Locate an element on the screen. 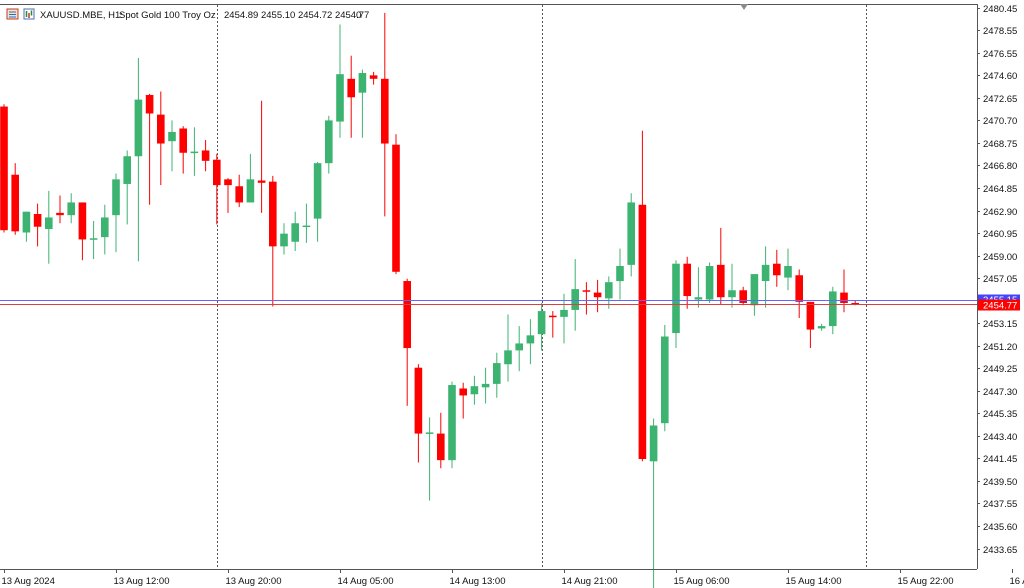  price-tags: 2455.152454.77 is located at coordinates (999, 303).